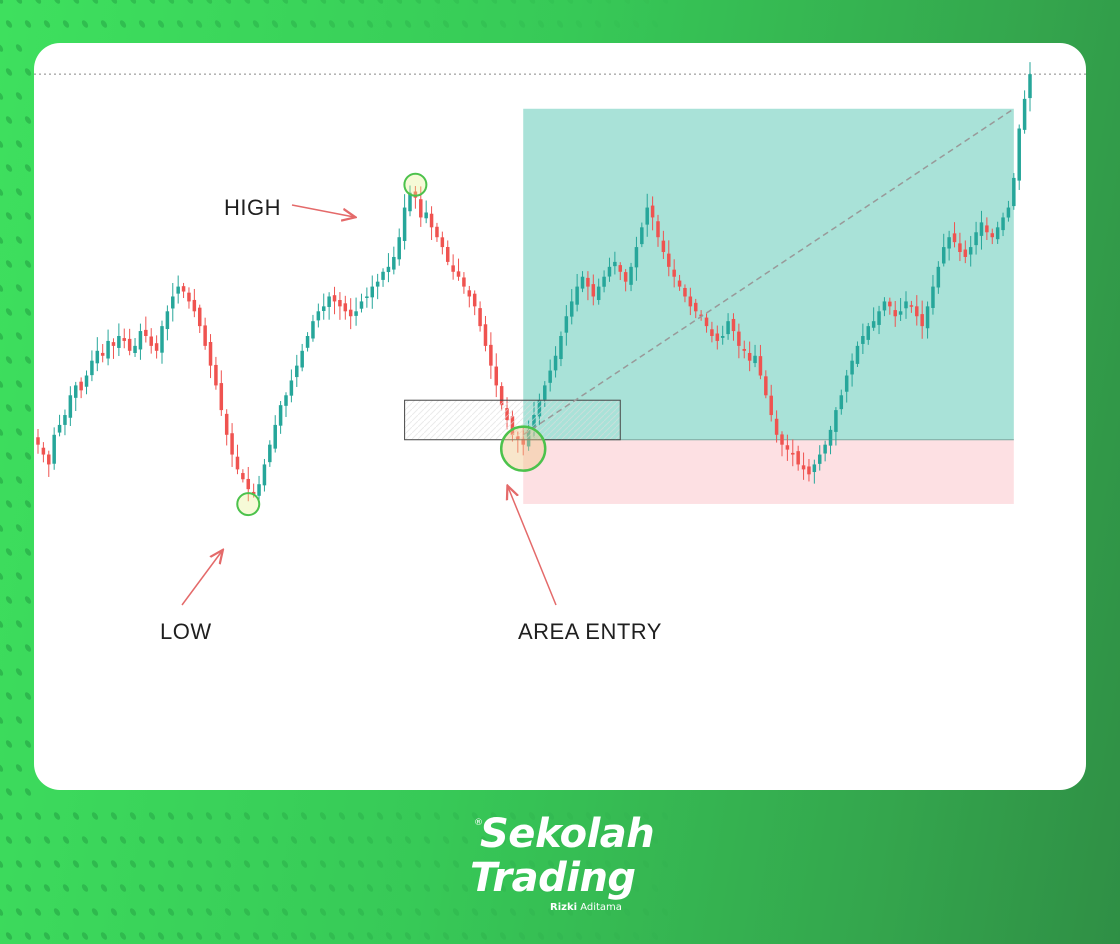  I want to click on low-label: LOW, so click(186, 631).